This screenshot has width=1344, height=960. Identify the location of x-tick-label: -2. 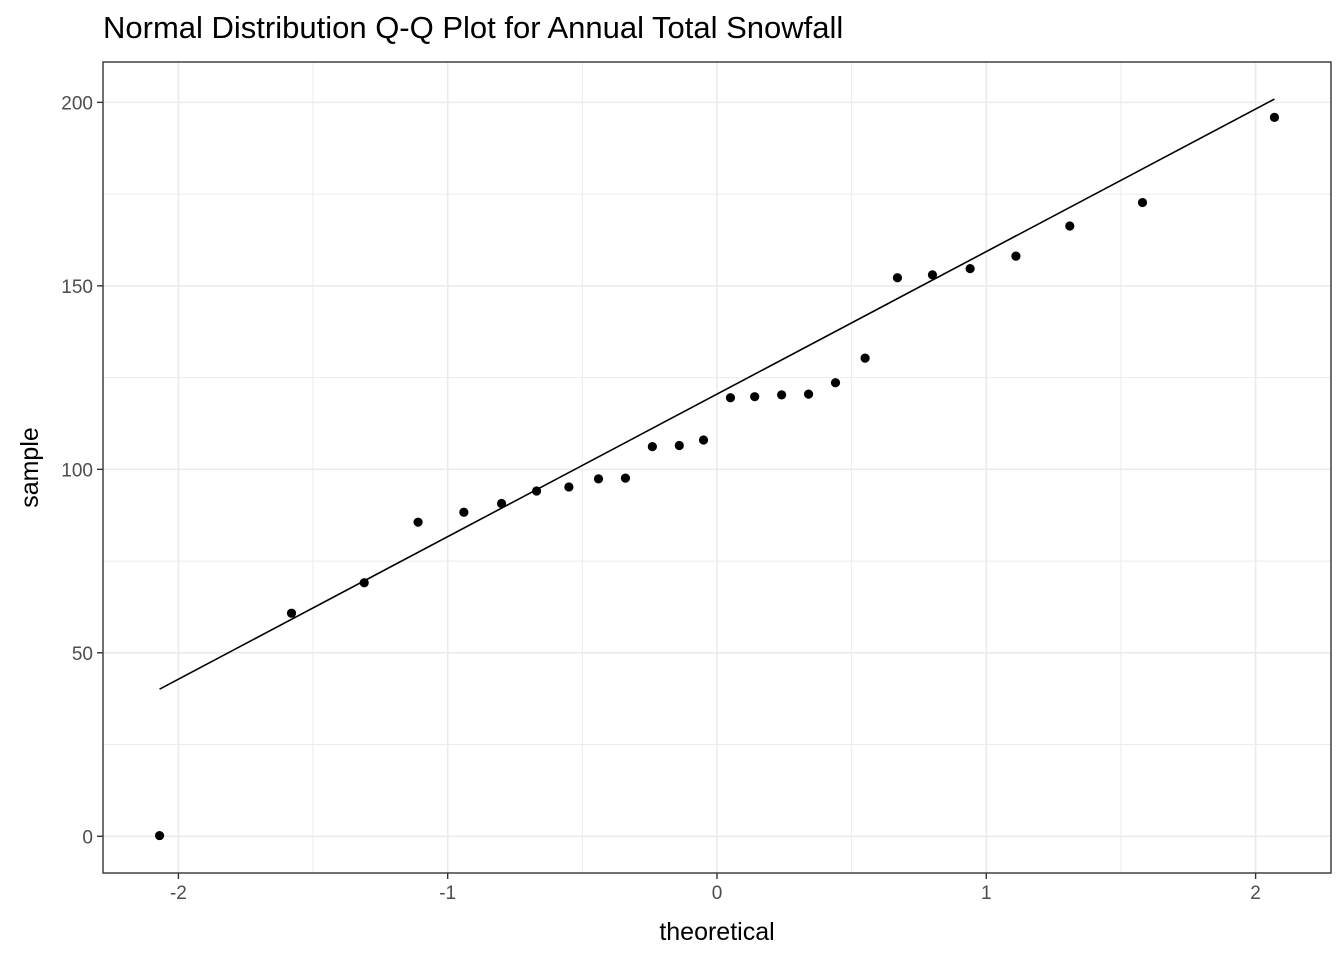
(178, 893).